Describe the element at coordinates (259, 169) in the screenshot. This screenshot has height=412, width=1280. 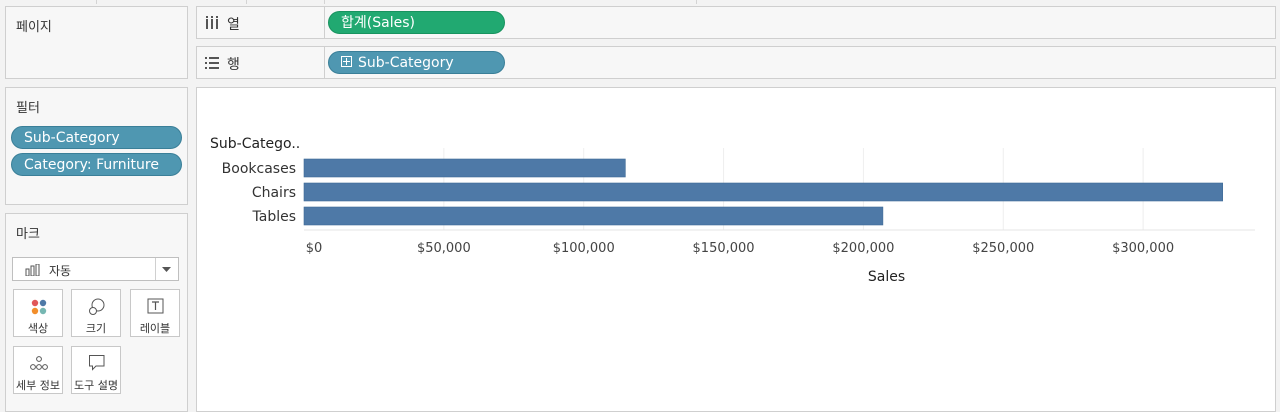
I see `category-label: Bookcases` at that location.